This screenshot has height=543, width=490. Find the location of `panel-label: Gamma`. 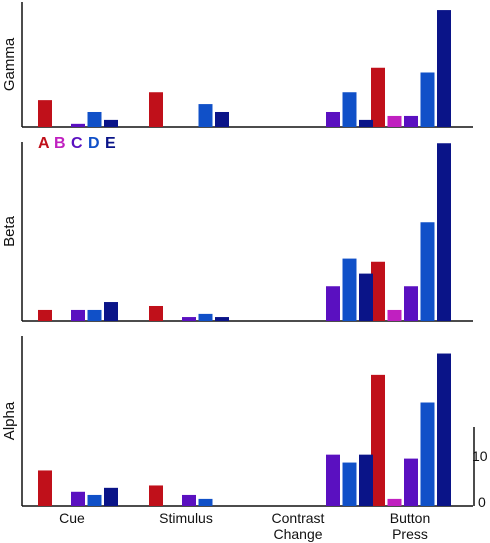

panel-label: Gamma is located at coordinates (9, 64).